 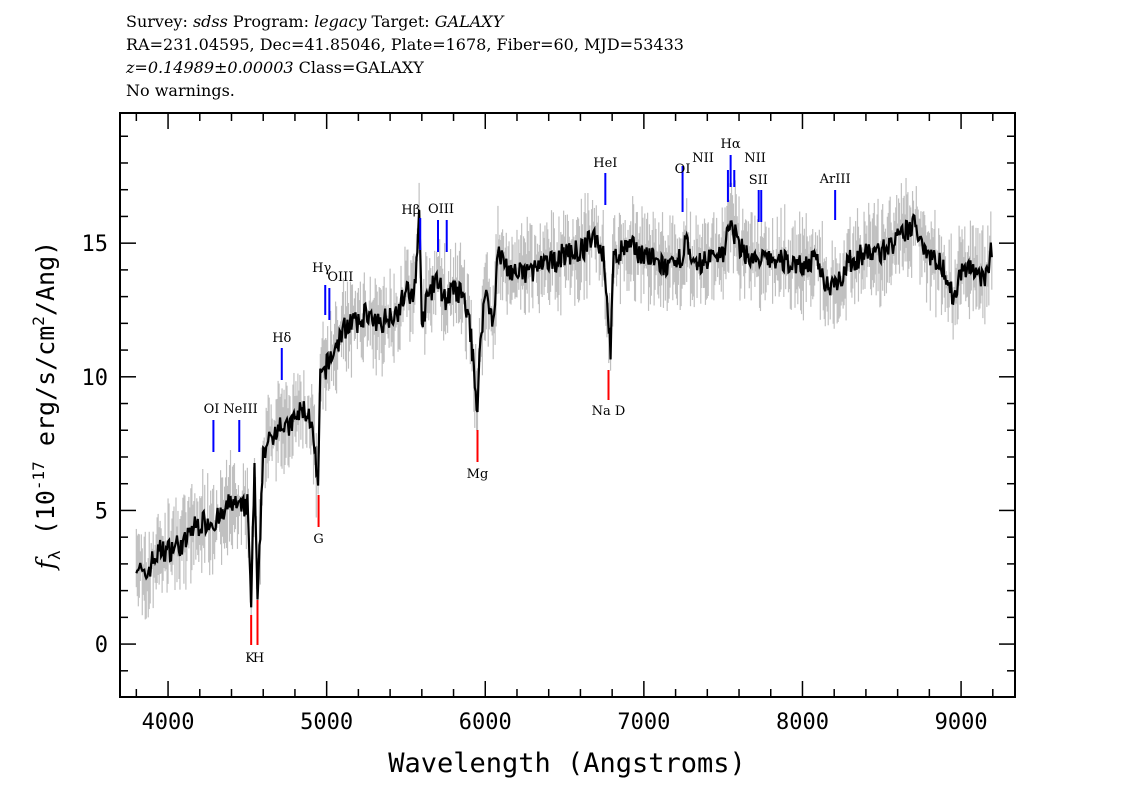 I want to click on emission-line-label: ArIII, so click(x=835, y=179).